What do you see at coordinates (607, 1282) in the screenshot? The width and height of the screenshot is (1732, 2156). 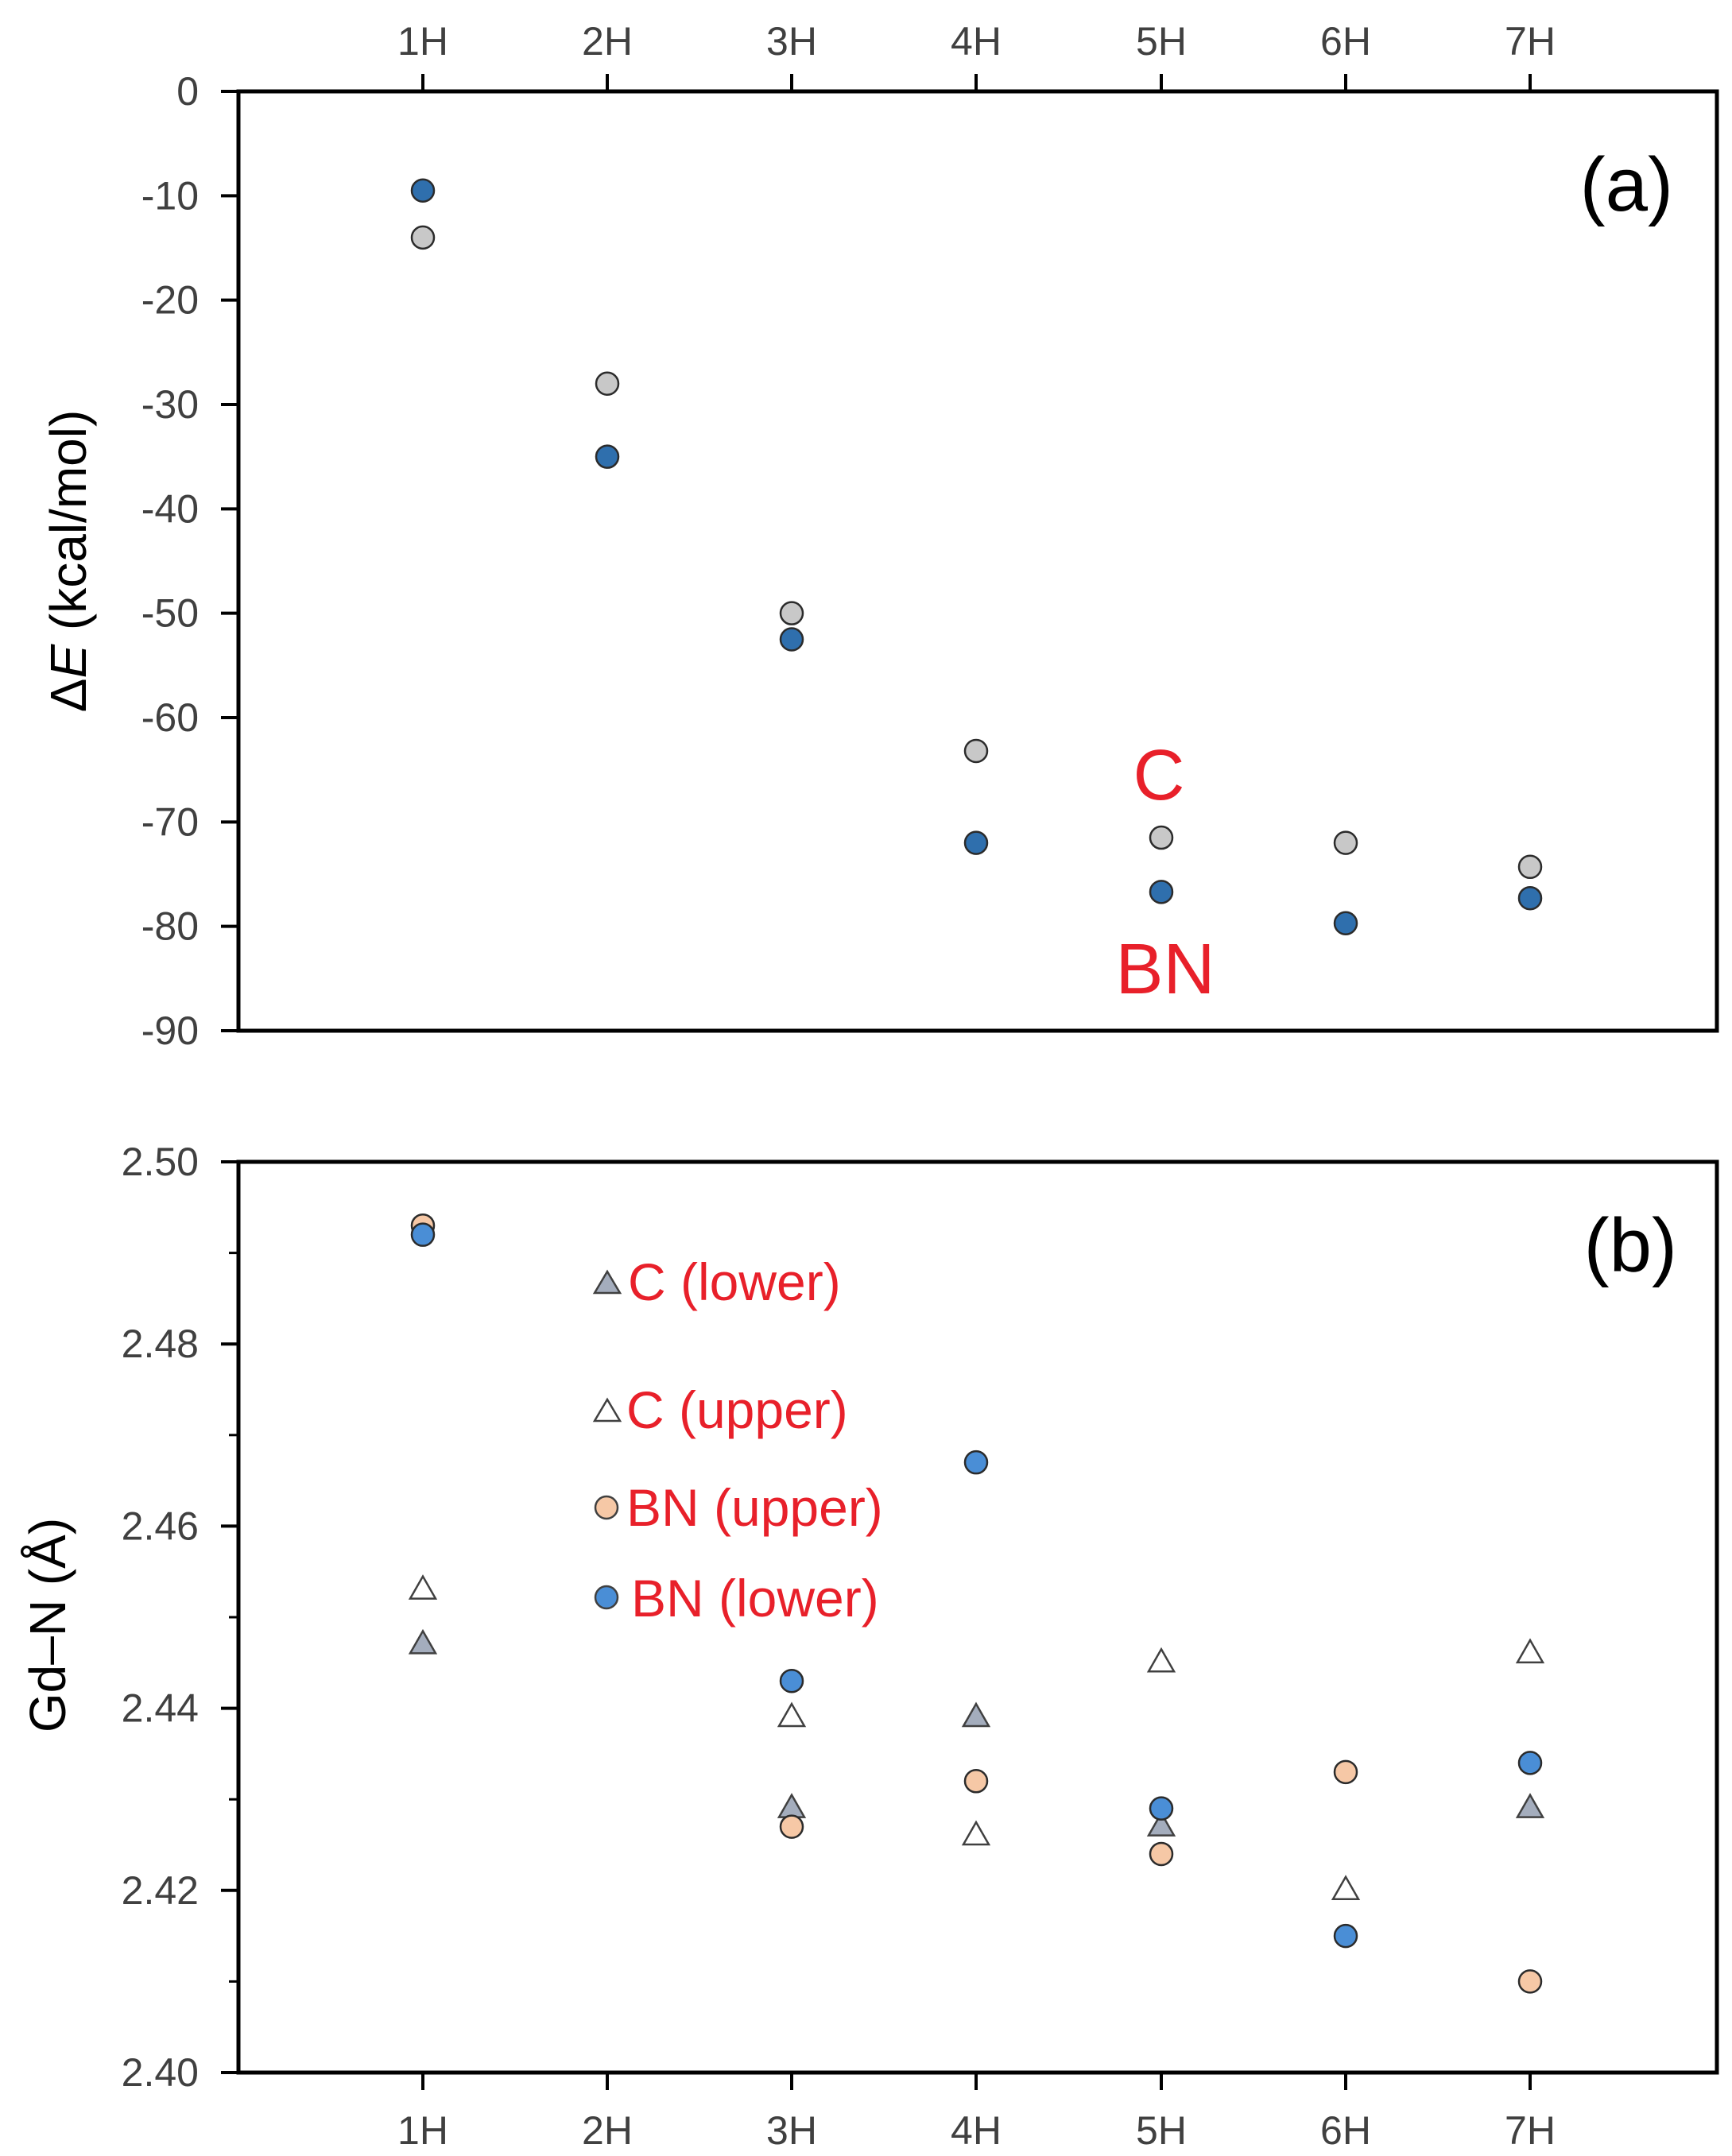 I see `legend-marker-c-lower` at bounding box center [607, 1282].